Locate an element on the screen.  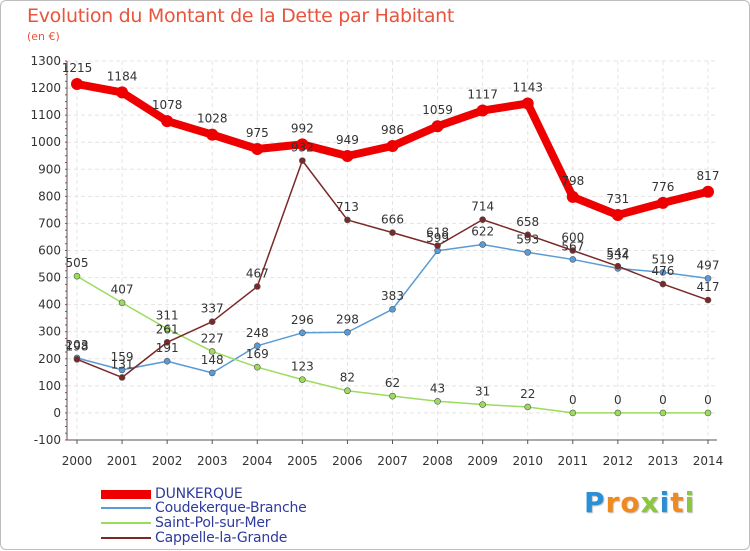
data-label-dunkerque: 1184 is located at coordinates (122, 76).